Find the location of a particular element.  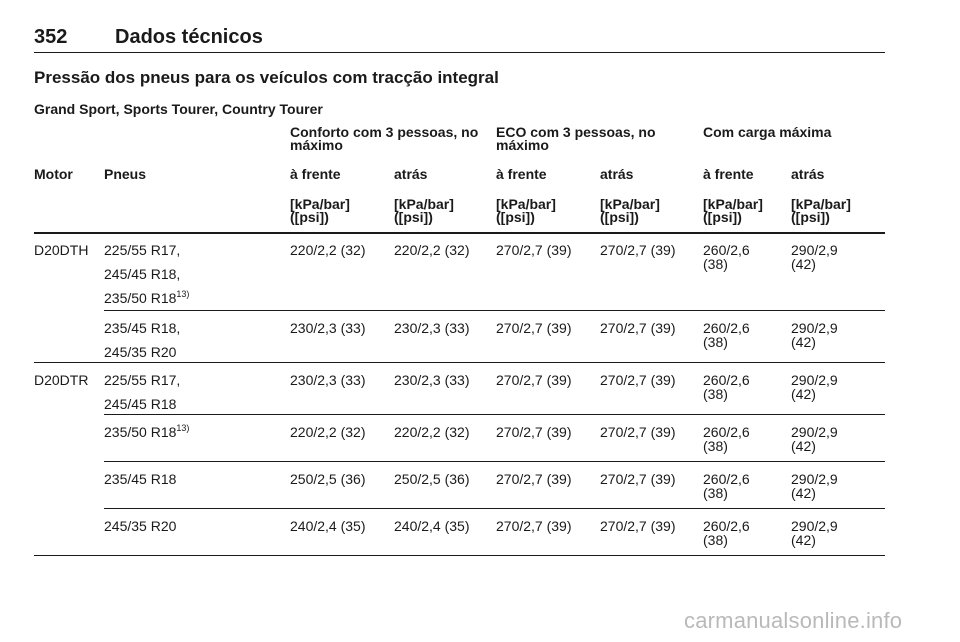

column-header-motor: Motor is located at coordinates (53, 174).